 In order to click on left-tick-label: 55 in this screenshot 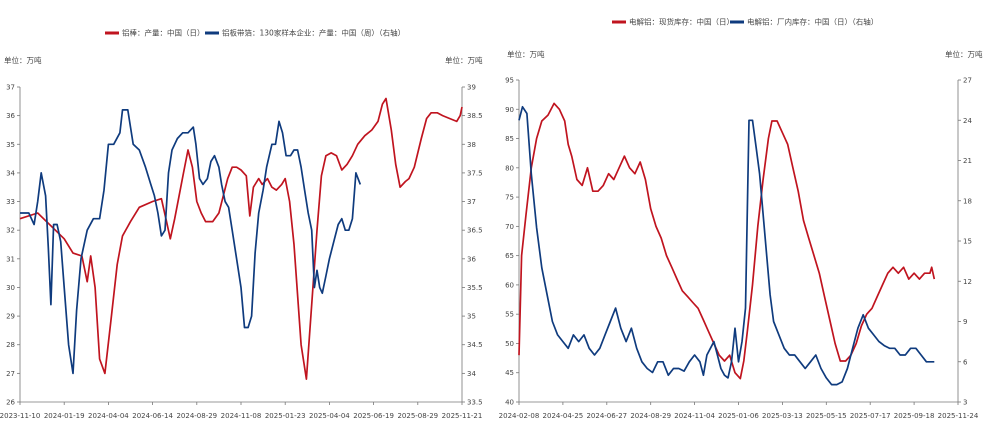, I will do `click(509, 315)`.